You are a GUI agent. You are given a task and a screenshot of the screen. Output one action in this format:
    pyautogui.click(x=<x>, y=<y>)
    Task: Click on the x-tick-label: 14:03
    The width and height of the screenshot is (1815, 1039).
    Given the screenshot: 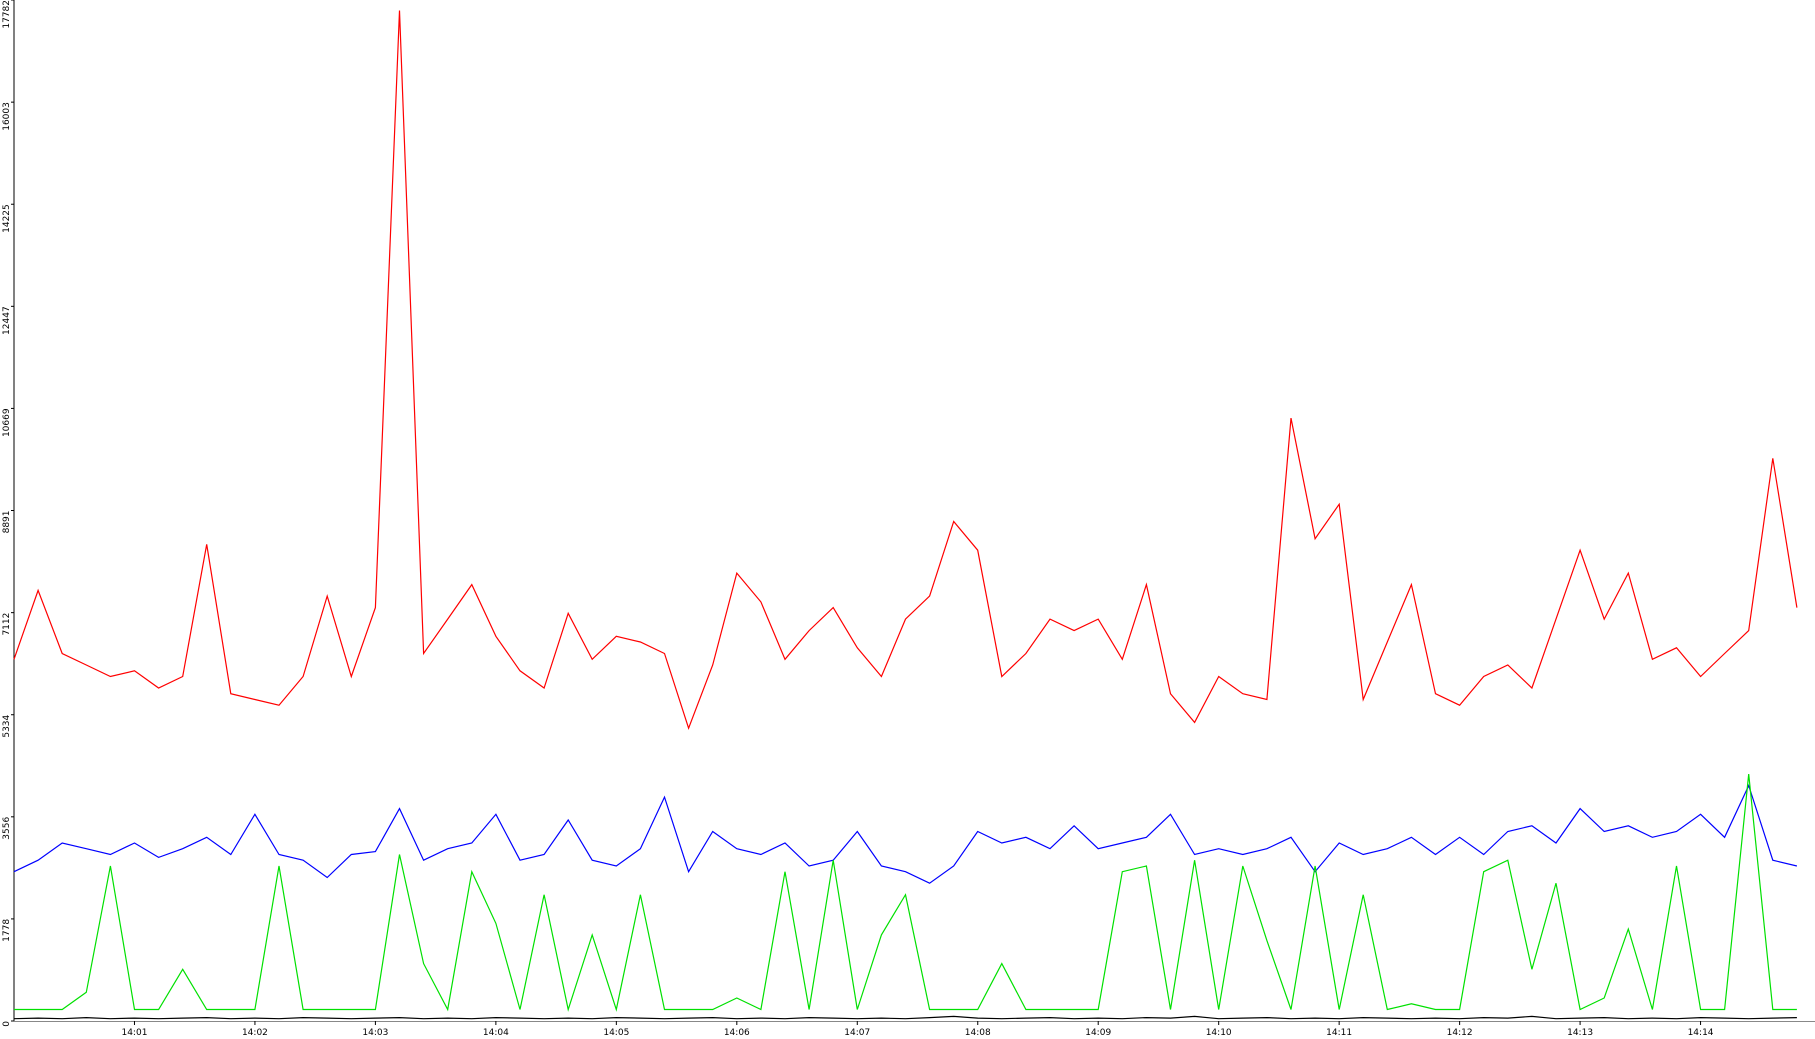 What is the action you would take?
    pyautogui.click(x=375, y=1033)
    